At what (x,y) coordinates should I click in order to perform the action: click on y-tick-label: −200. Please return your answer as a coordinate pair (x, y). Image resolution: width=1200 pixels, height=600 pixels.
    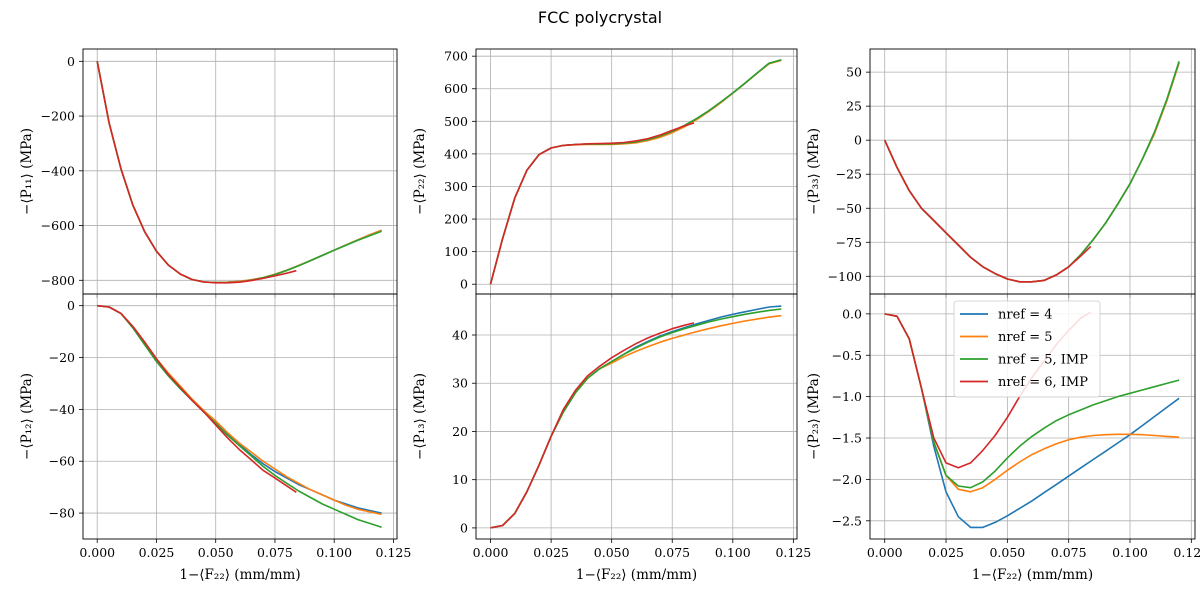
    Looking at the image, I should click on (58, 116).